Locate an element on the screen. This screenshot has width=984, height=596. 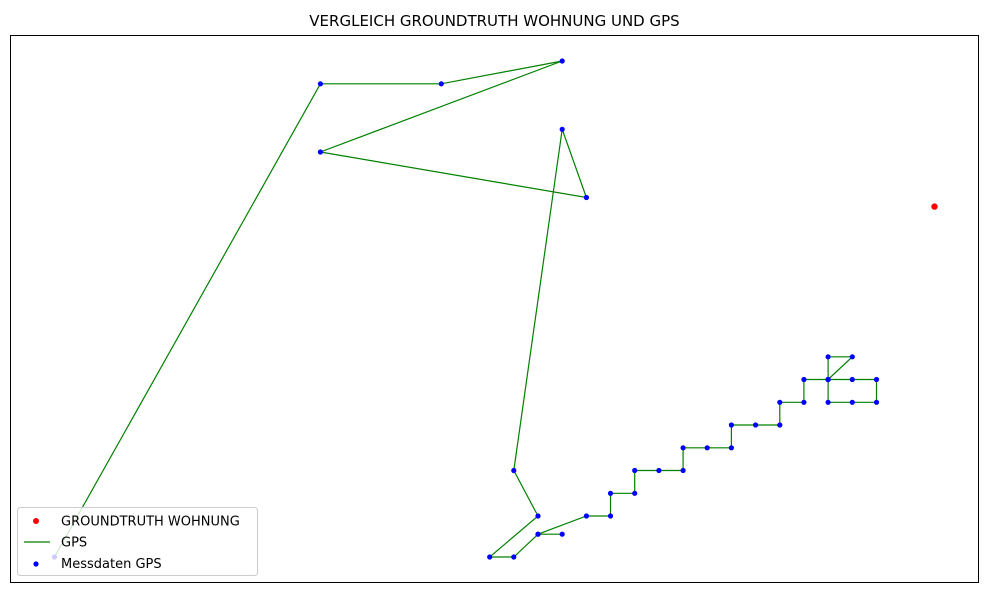
groundtruth-point is located at coordinates (934, 206).